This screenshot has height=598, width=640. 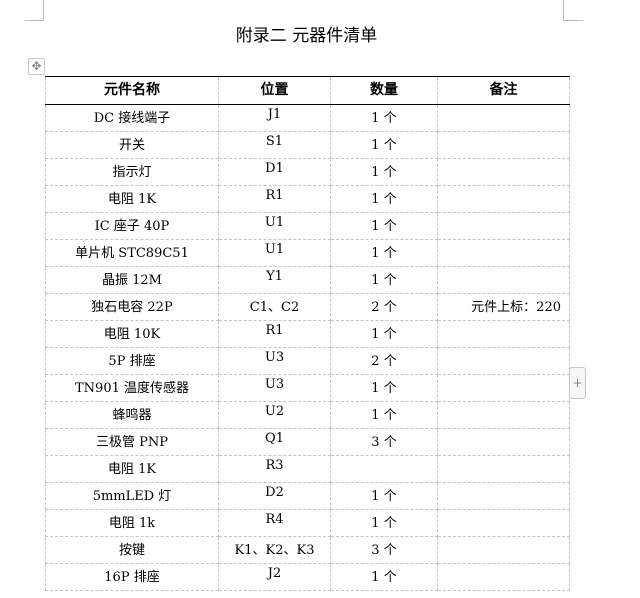 What do you see at coordinates (132, 334) in the screenshot?
I see `cell-name: 电阻 10K` at bounding box center [132, 334].